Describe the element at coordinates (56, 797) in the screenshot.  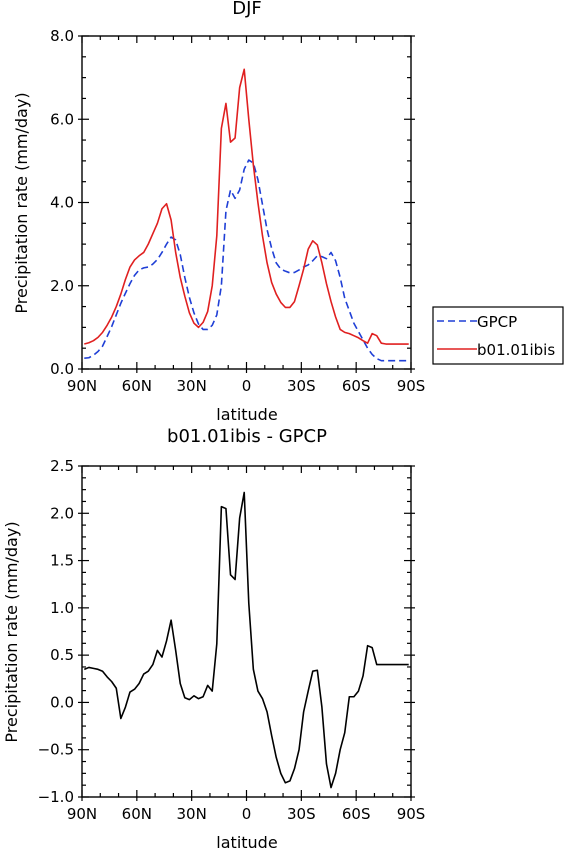
I see `y-tick-label: −1.0` at that location.